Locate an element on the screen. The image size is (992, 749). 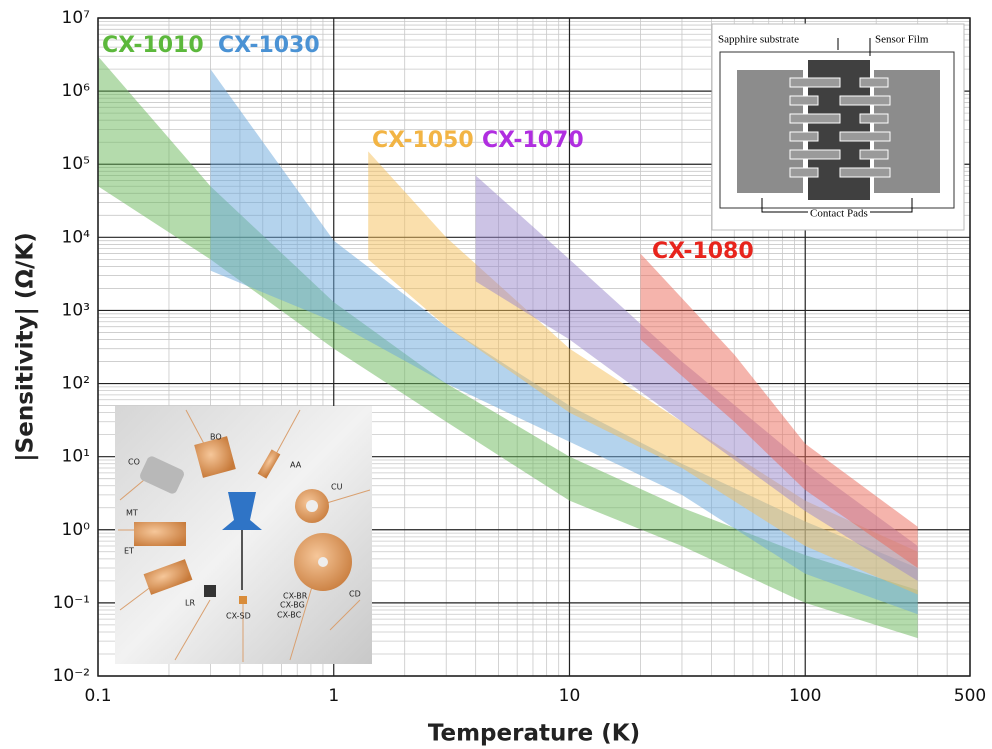
sensitivity-band is located at coordinates (779, 411).